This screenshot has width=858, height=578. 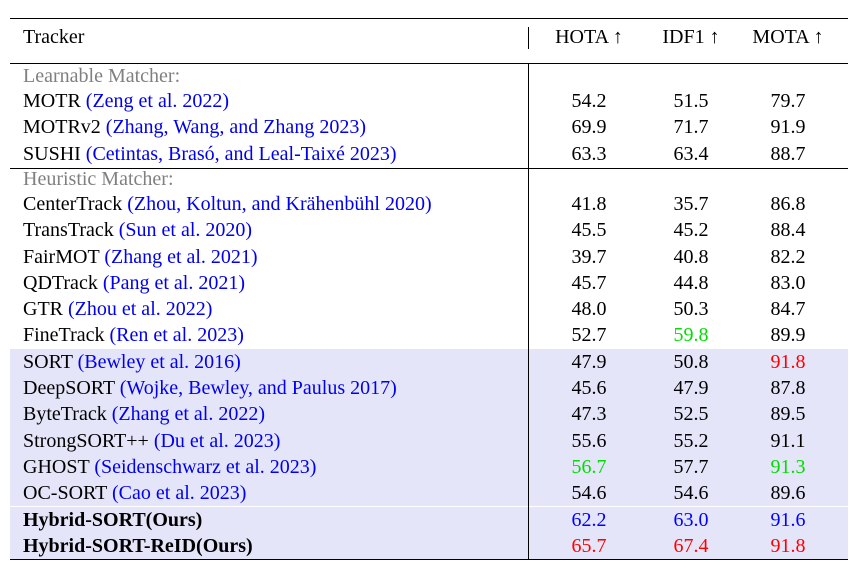 I want to click on tracker-cell: Hybrid-SORT(Ours), so click(x=112, y=520).